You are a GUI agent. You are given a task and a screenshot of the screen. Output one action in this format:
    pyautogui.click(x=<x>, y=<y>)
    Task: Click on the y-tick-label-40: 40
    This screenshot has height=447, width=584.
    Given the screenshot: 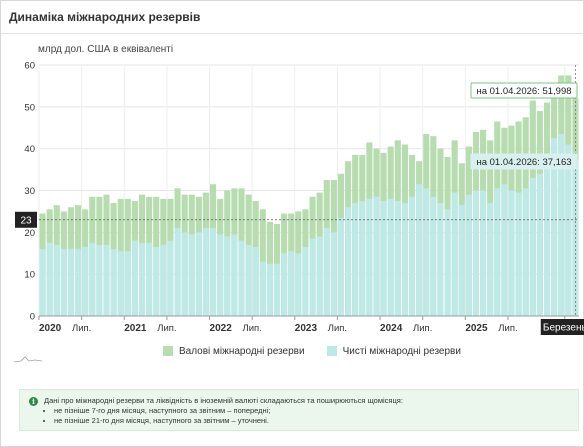 What is the action you would take?
    pyautogui.click(x=29, y=149)
    